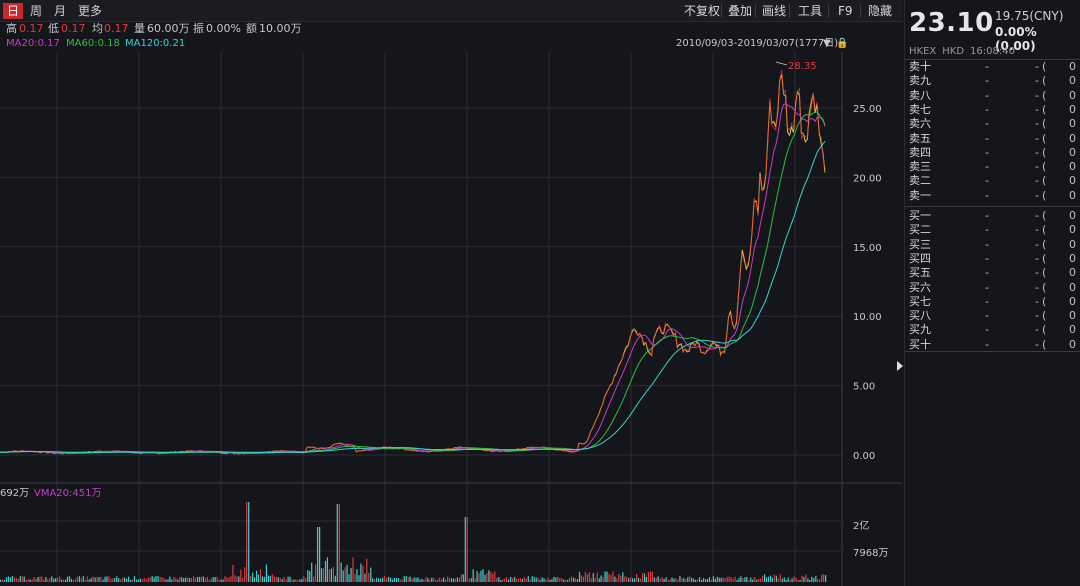  I want to click on tab-more: 更多, so click(90, 11).